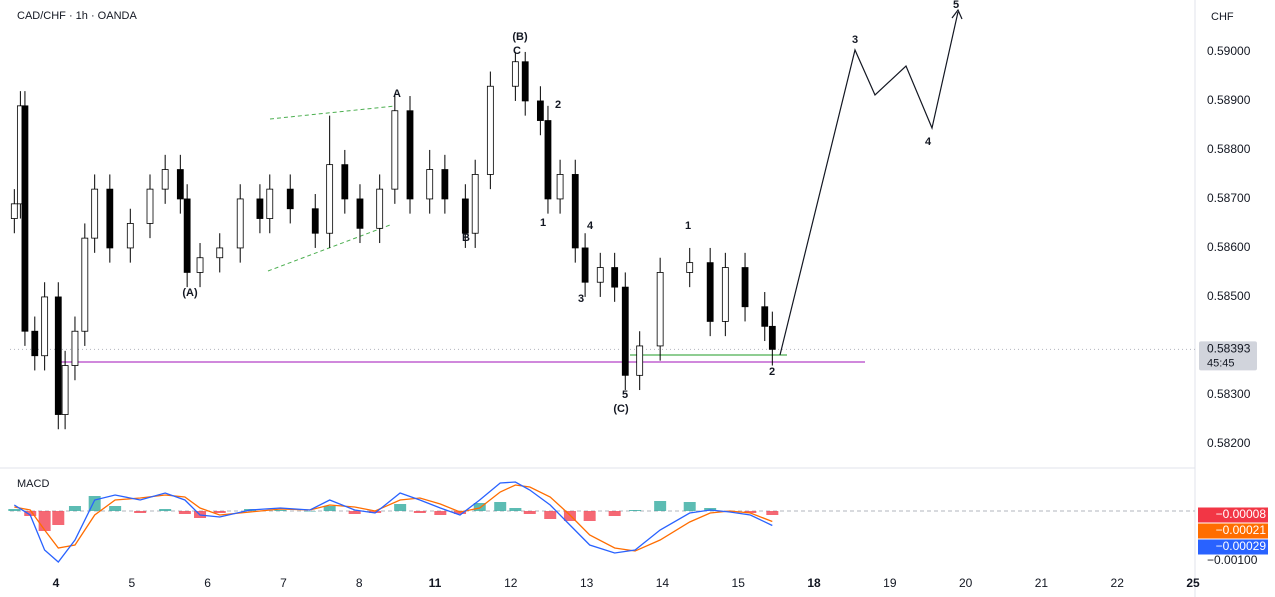 Image resolution: width=1275 pixels, height=597 pixels. What do you see at coordinates (890, 583) in the screenshot?
I see `x-tick-label: 19` at bounding box center [890, 583].